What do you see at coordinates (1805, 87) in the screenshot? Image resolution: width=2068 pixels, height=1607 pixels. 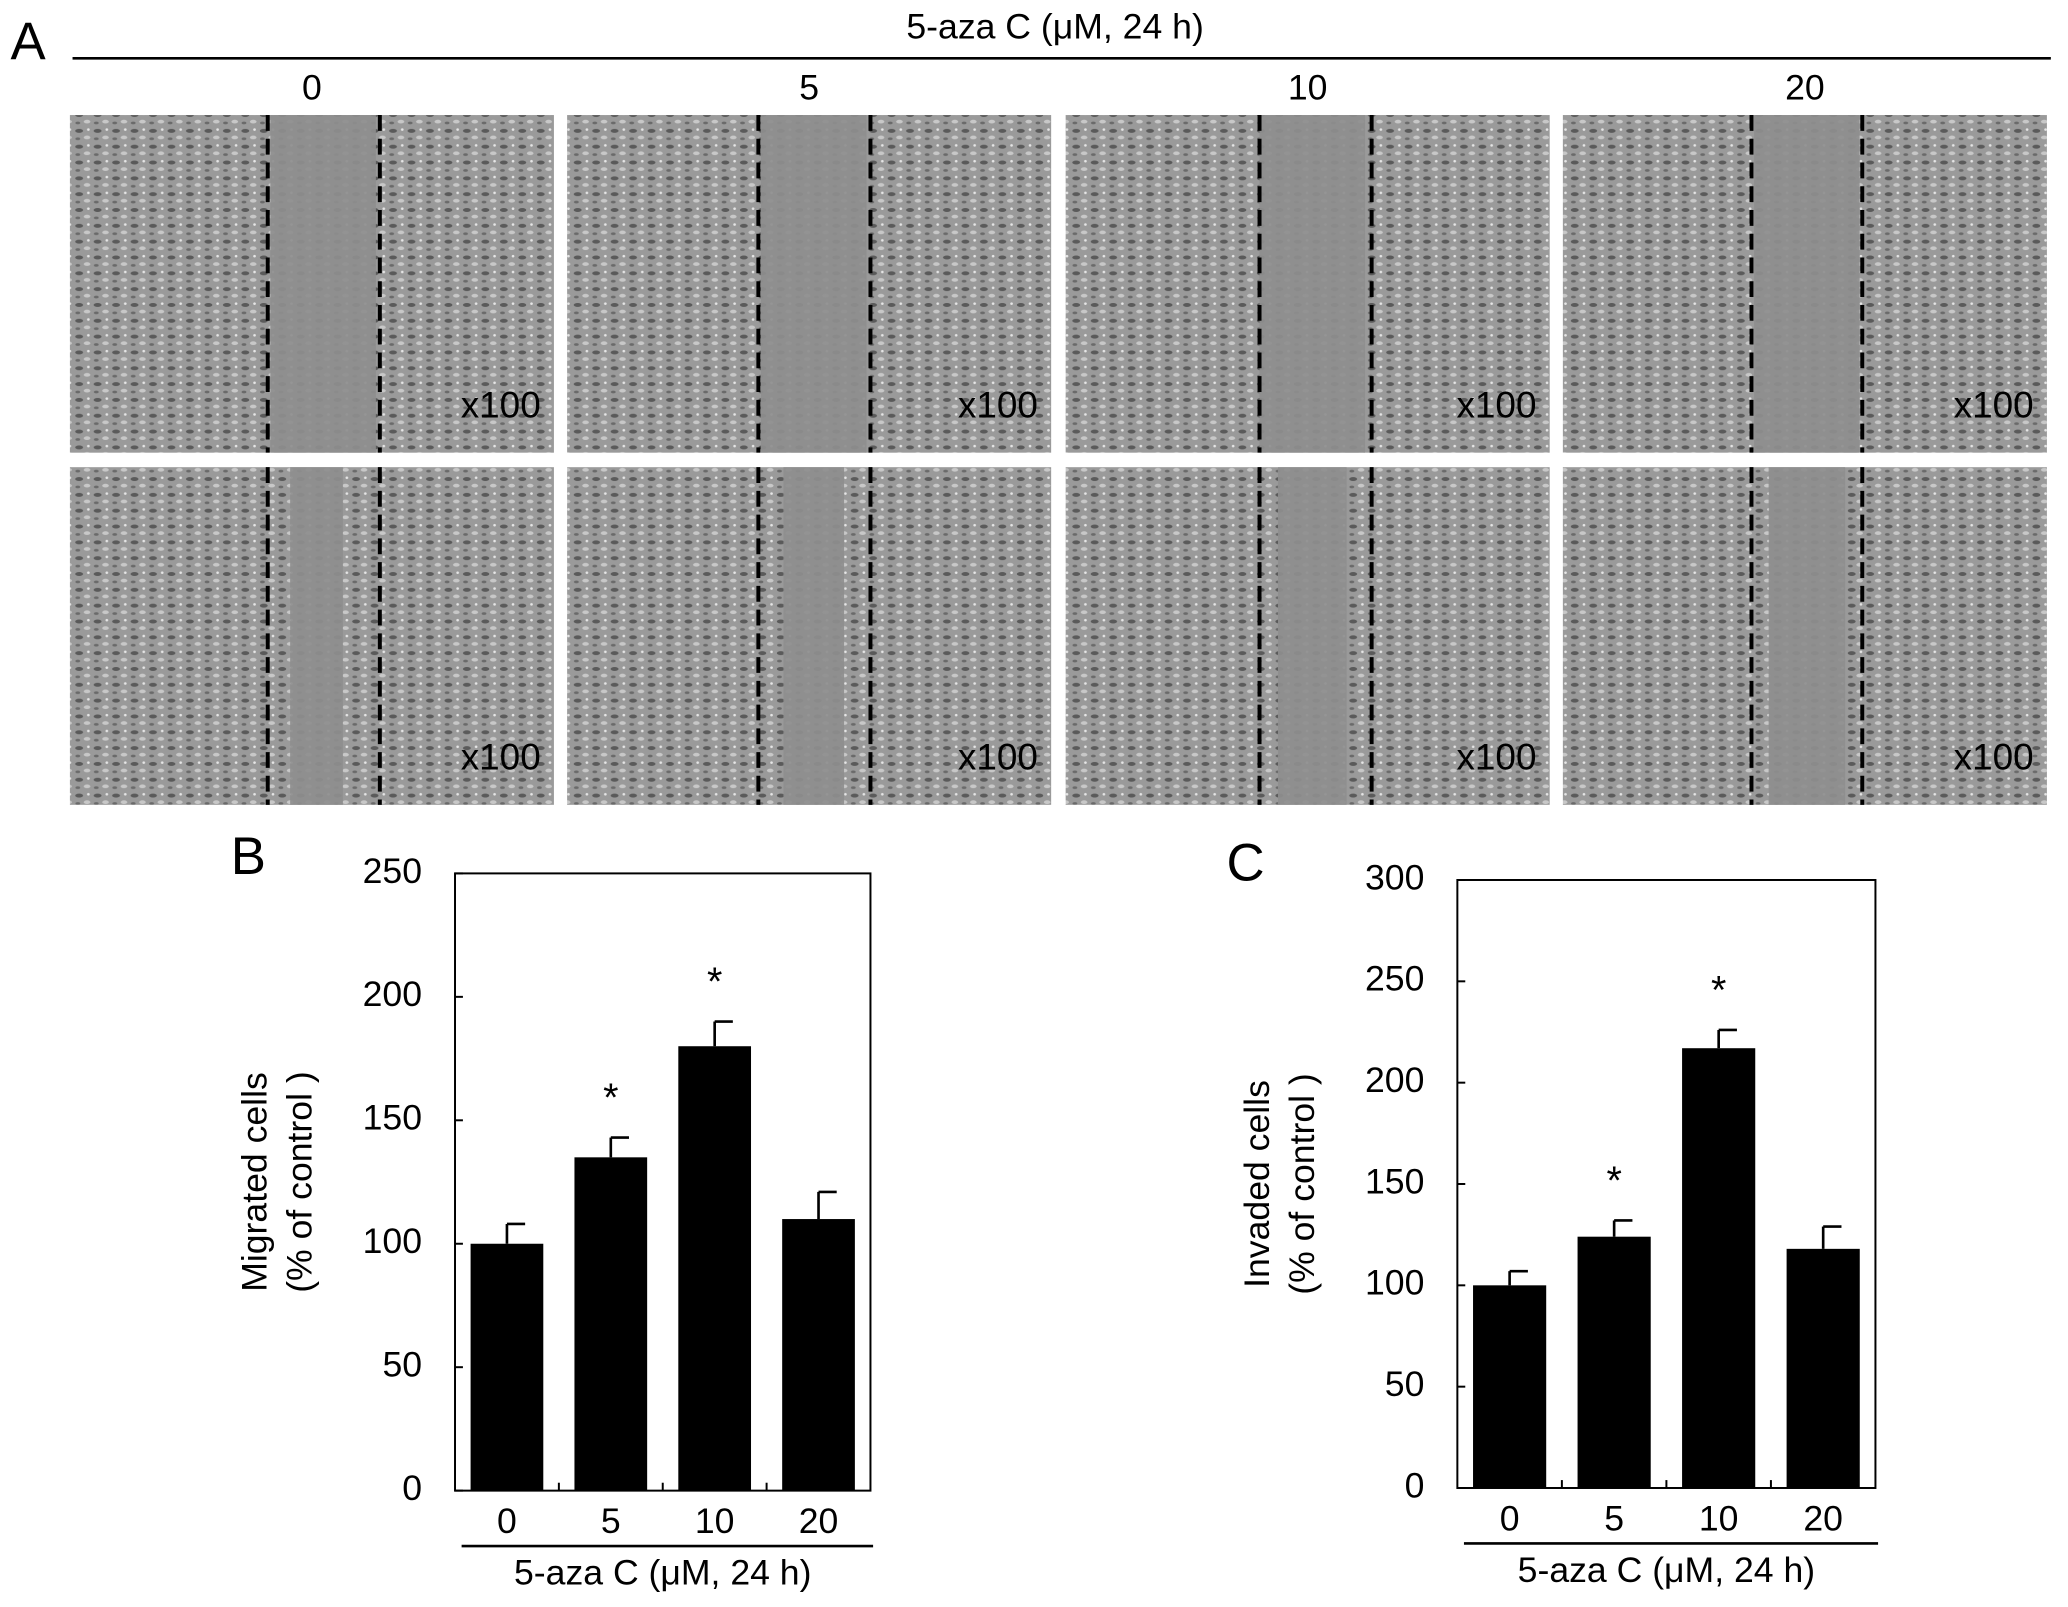 I see `column-label: 20` at bounding box center [1805, 87].